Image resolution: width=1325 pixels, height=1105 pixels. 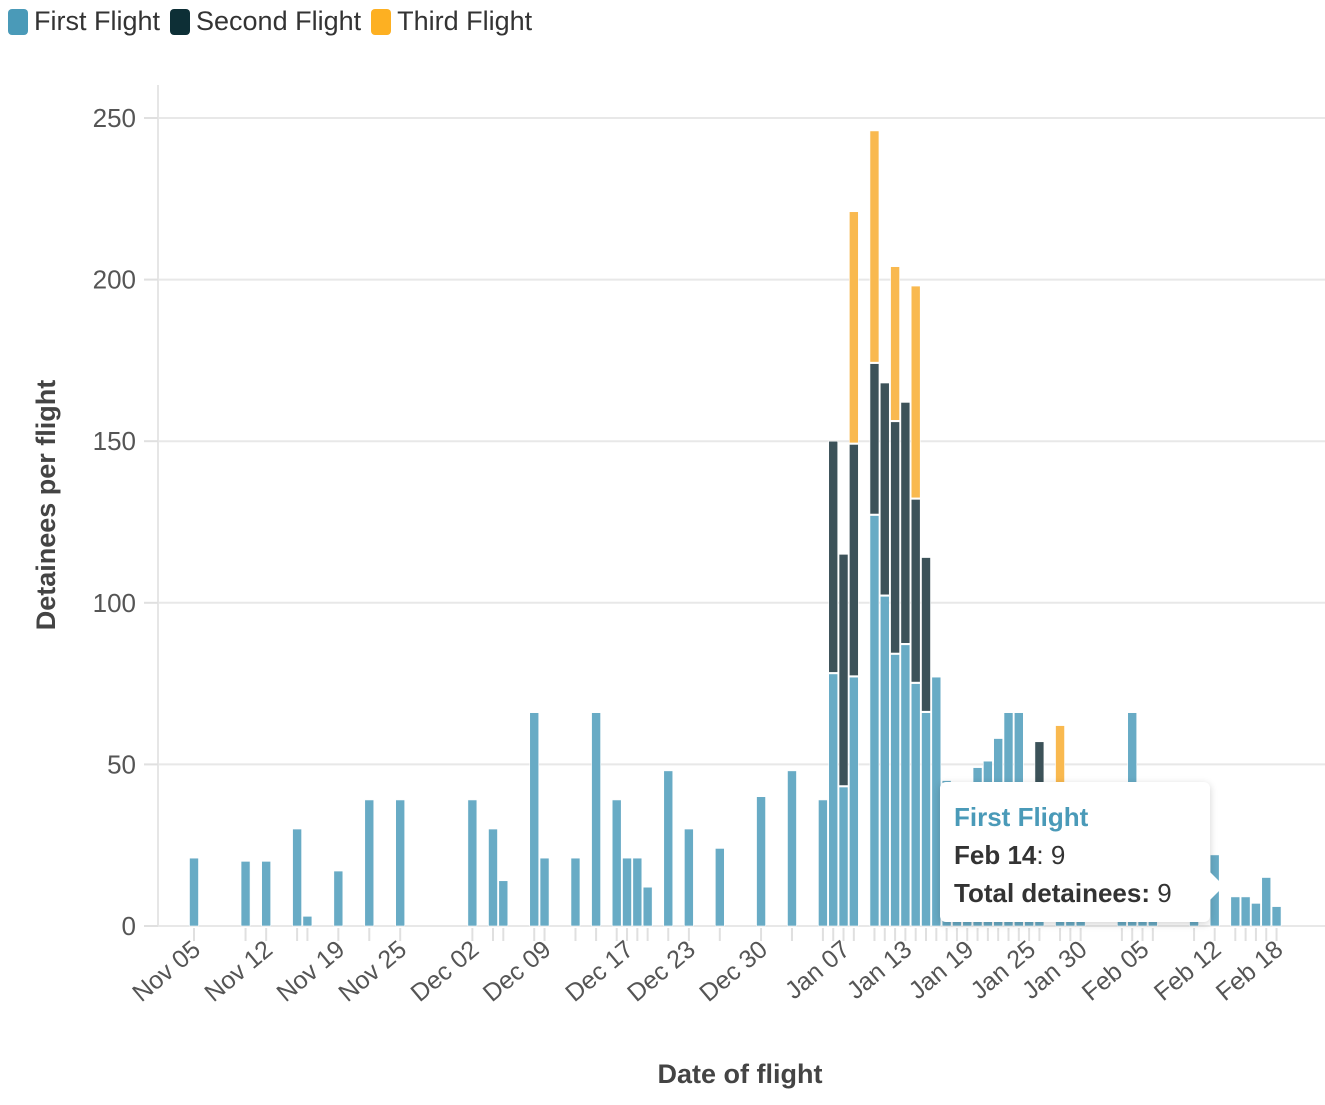 I want to click on x-tick-label: Nov 25, so click(x=372, y=971).